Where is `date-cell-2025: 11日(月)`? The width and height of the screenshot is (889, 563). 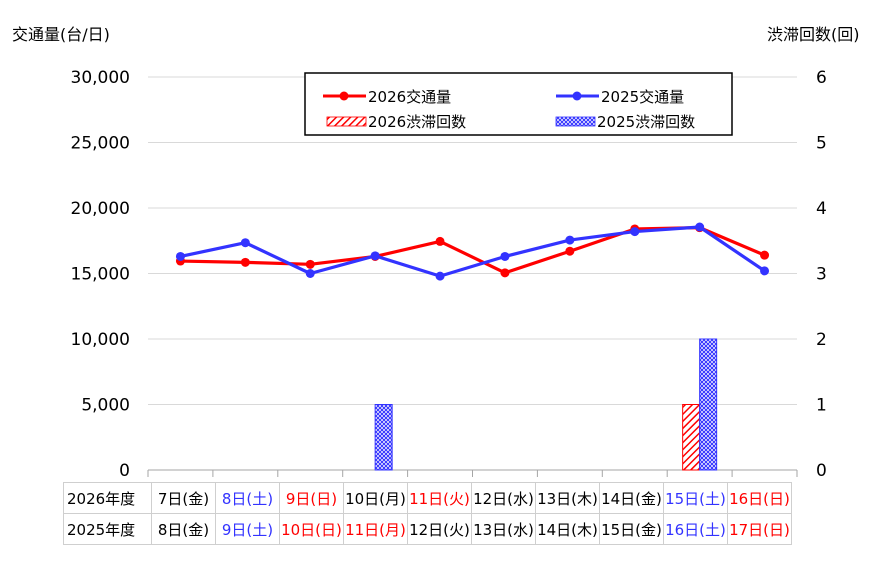
date-cell-2025: 11日(月) is located at coordinates (375, 529).